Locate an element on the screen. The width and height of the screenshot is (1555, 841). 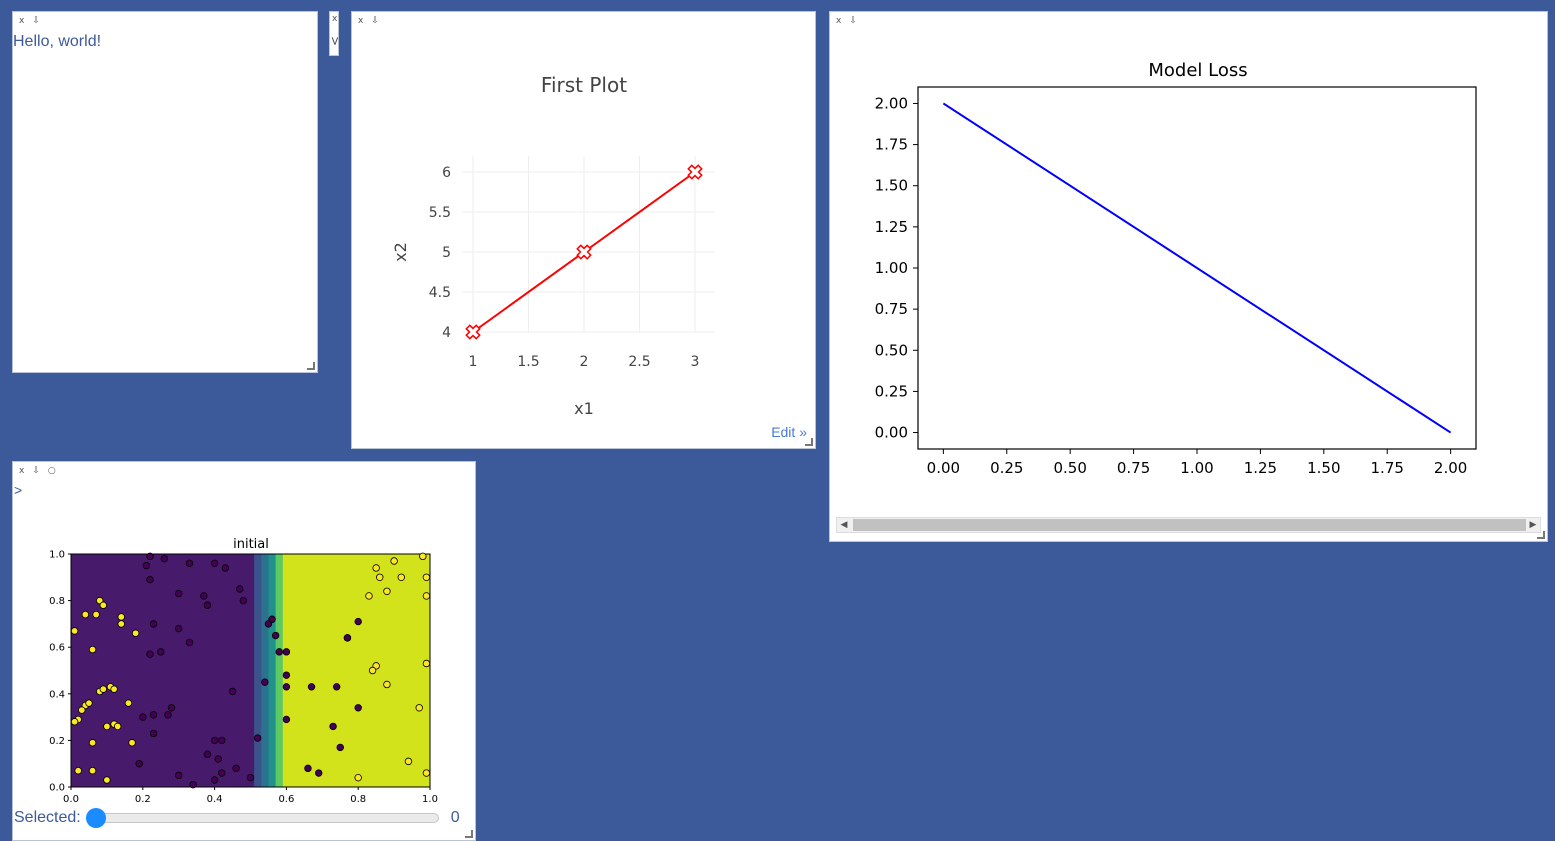
scroll-left-icon: ◀ is located at coordinates (844, 525).